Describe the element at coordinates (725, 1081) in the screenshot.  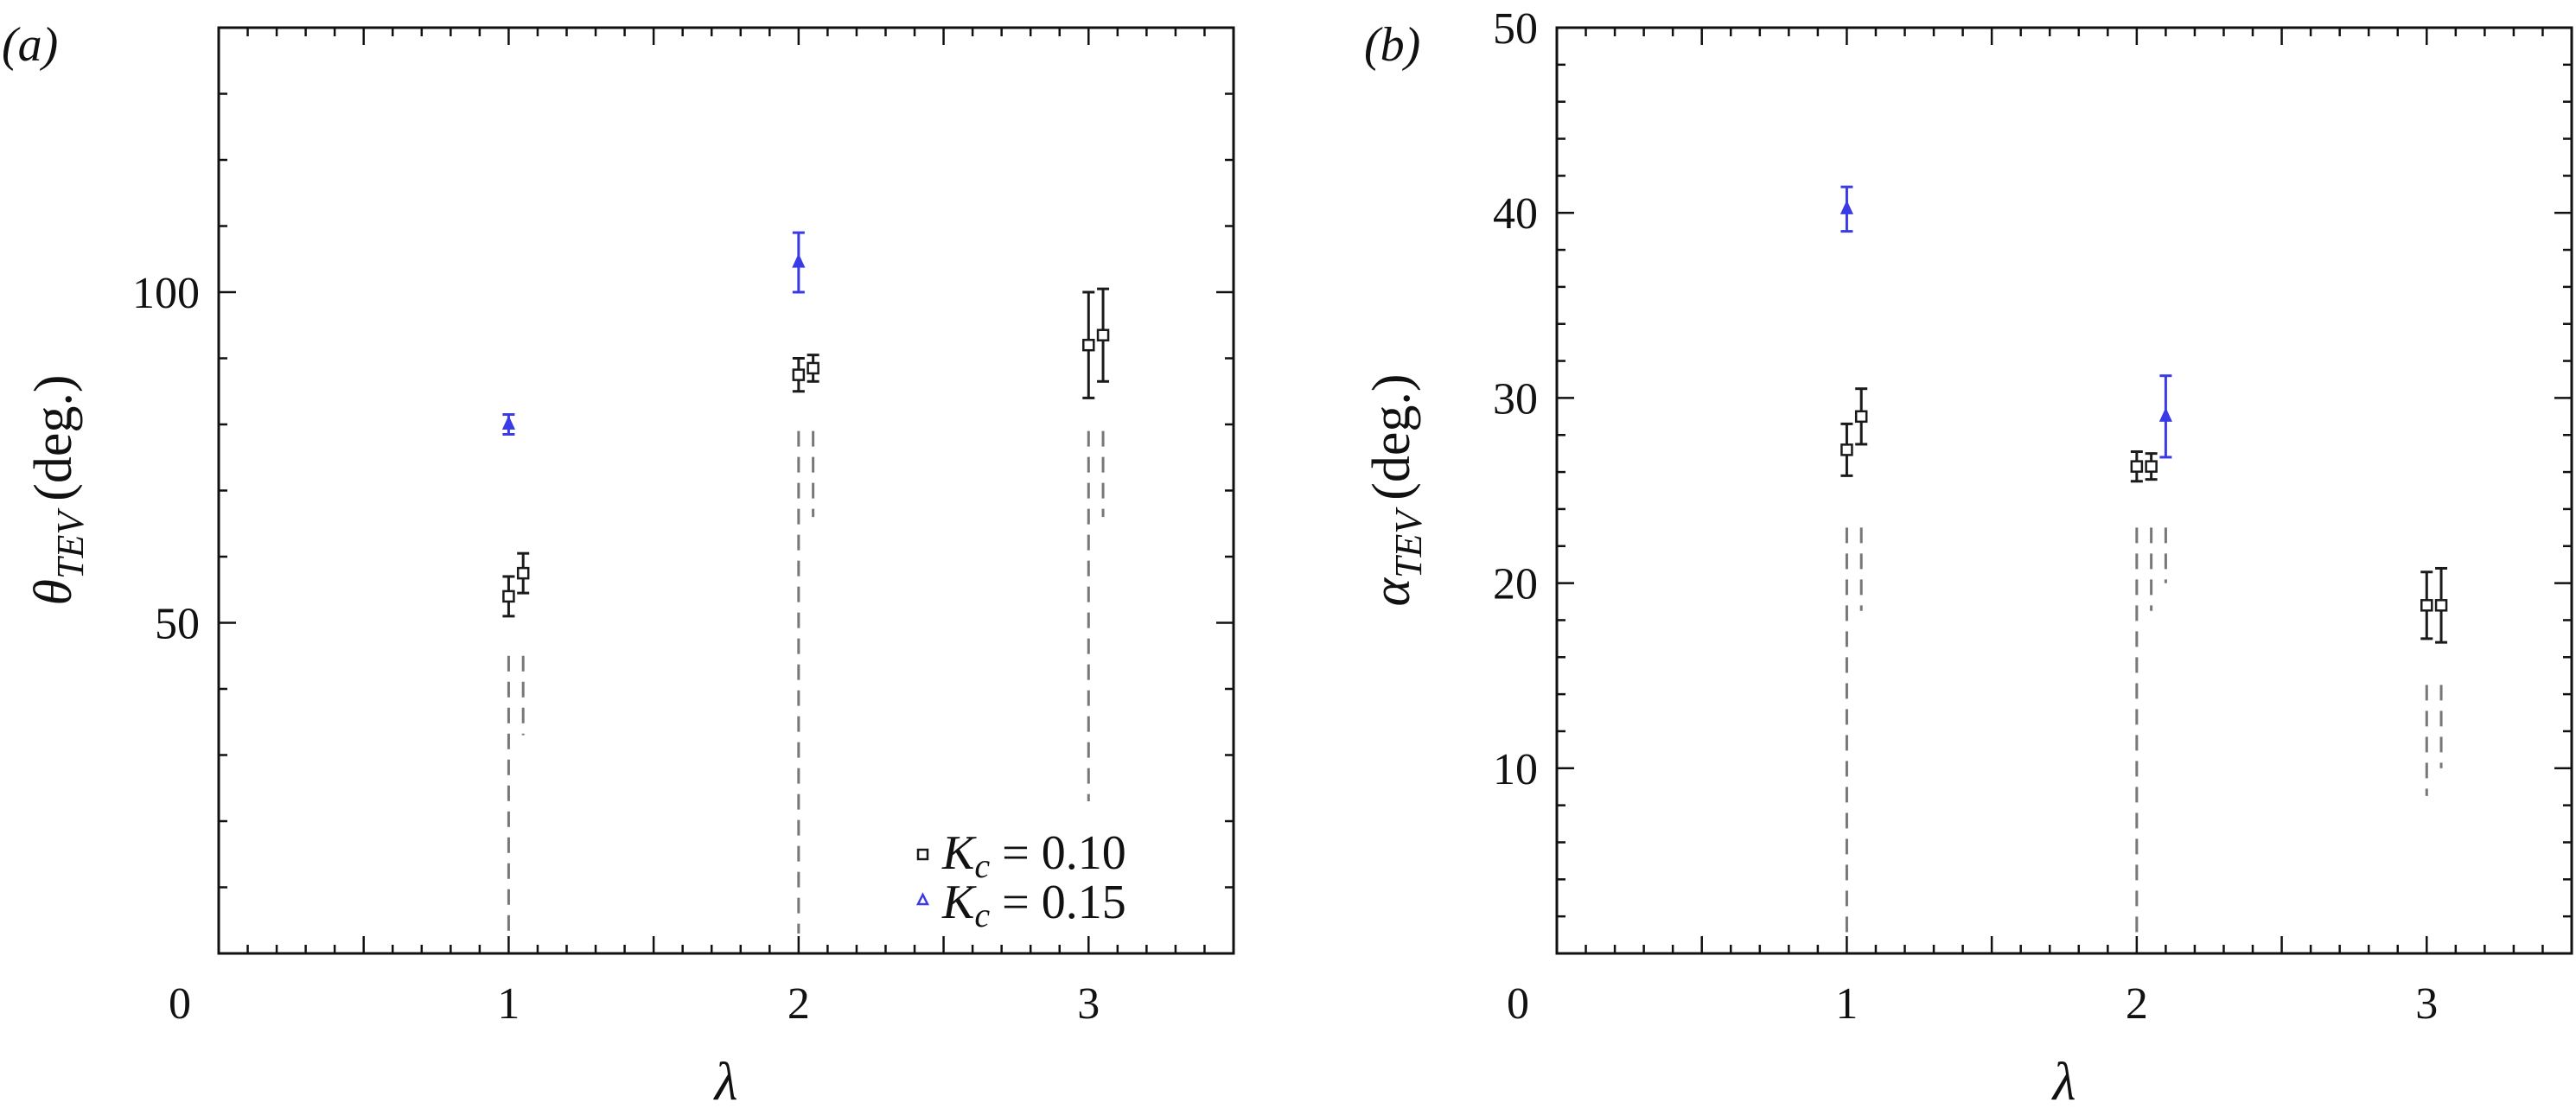
I see `panel-a-x-axis-title: λ` at that location.